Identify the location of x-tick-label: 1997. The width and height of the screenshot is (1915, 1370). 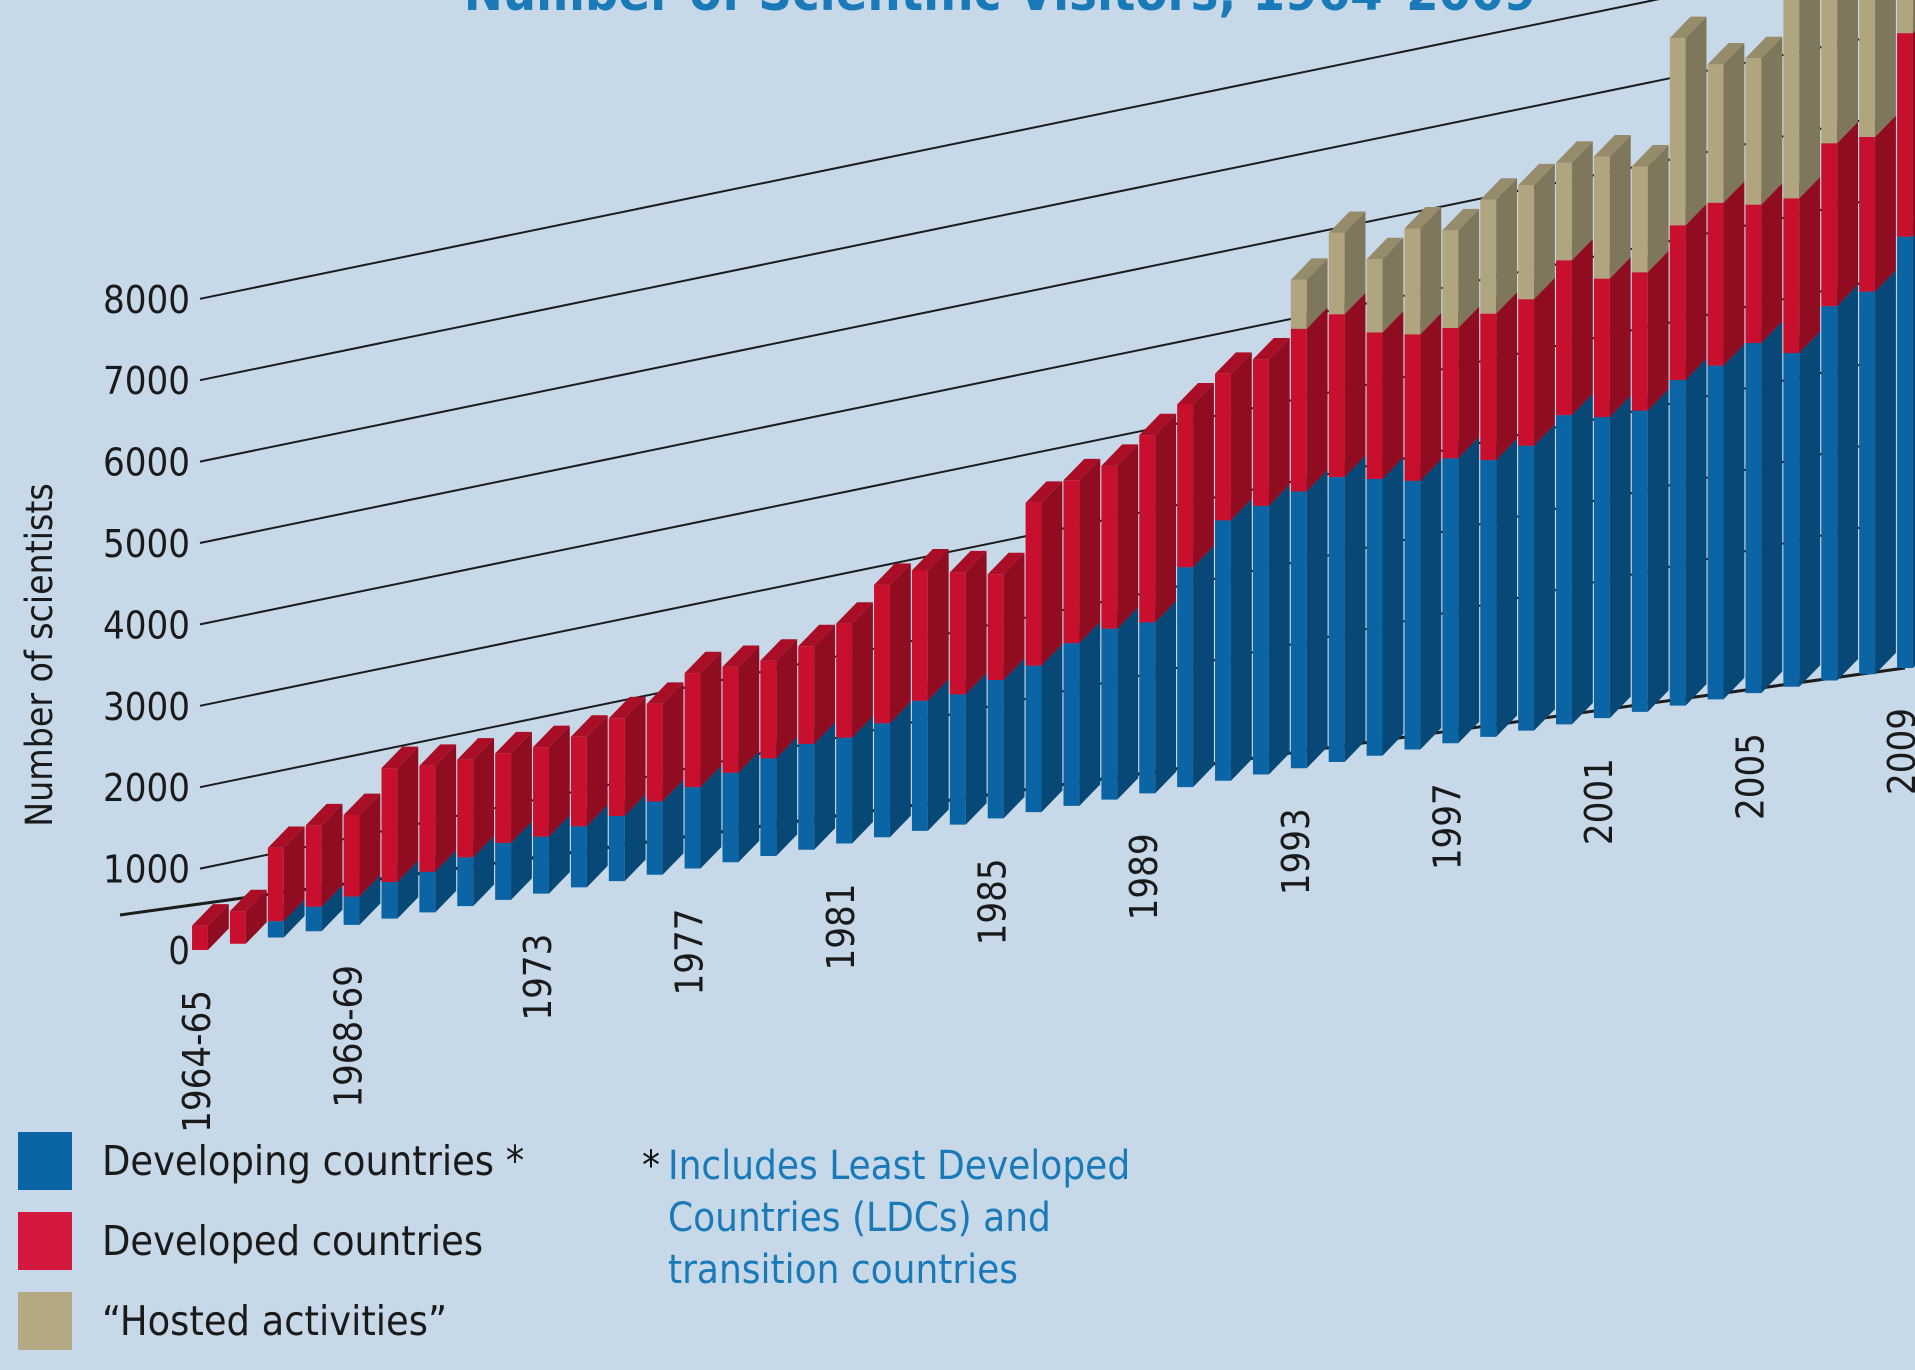
(1447, 826).